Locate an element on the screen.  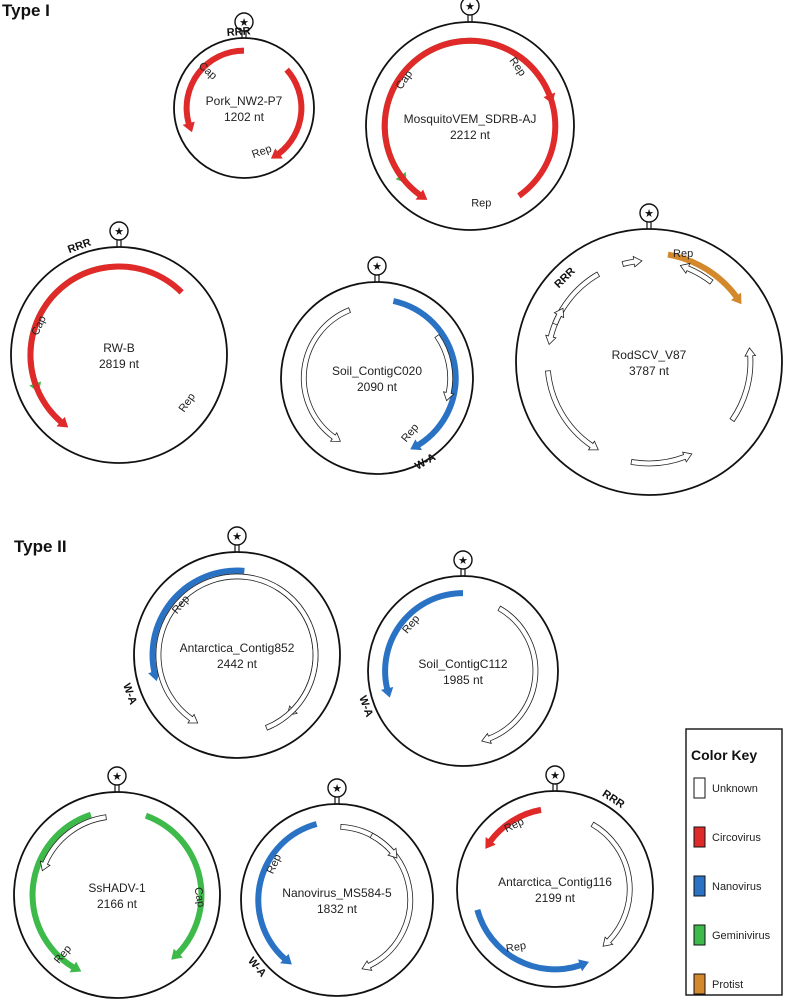
genome-name: Antarctica_Contig852 is located at coordinates (237, 648).